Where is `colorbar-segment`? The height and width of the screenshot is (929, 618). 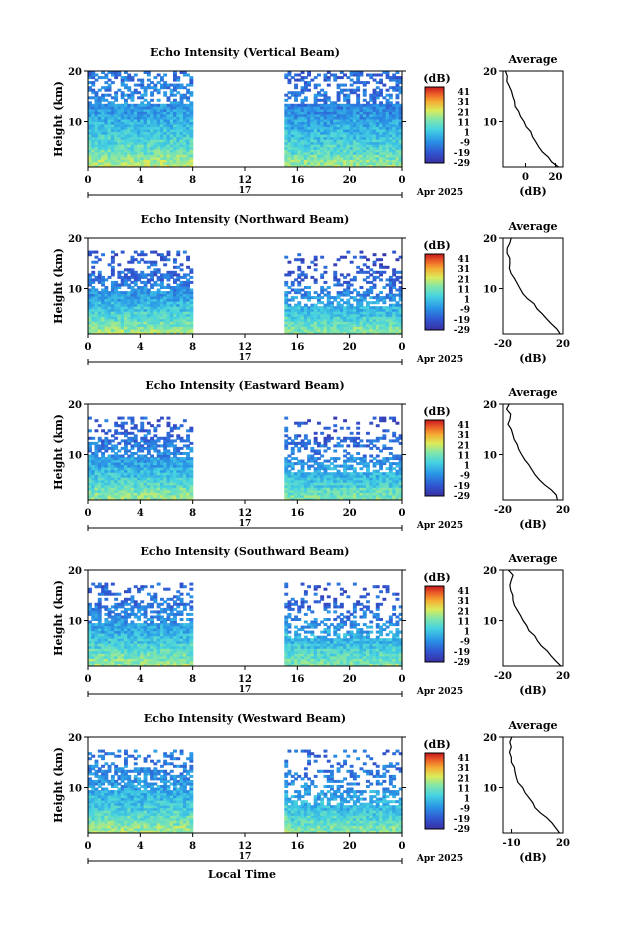 colorbar-segment is located at coordinates (434, 294).